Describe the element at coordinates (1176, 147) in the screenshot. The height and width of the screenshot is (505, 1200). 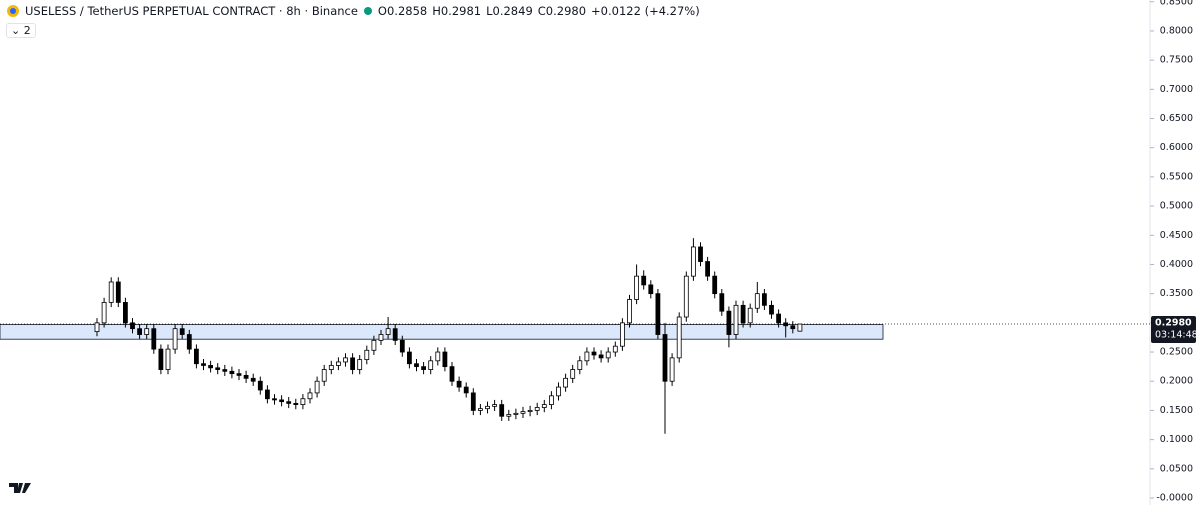
I see `y-tick-label: 0.6000` at that location.